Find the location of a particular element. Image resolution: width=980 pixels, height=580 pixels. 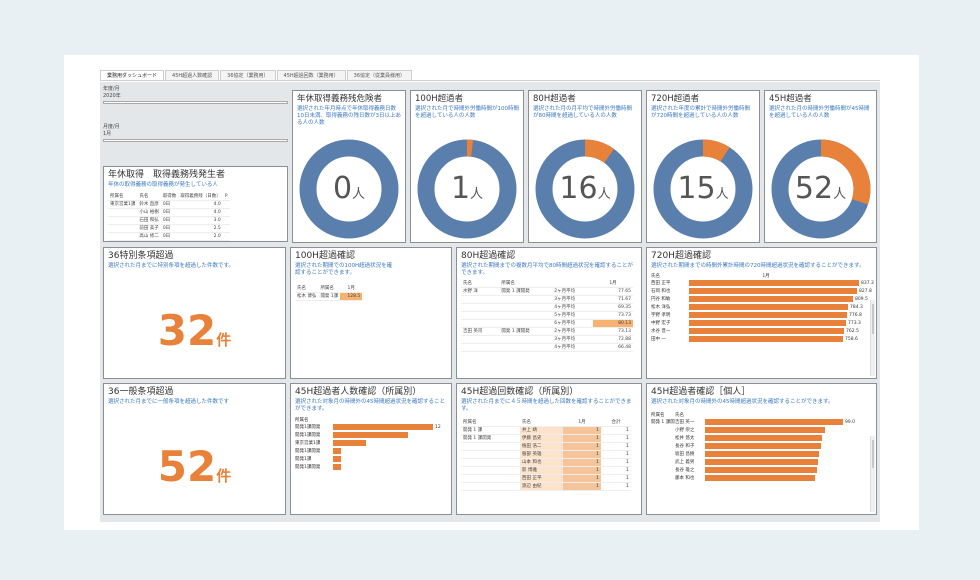

kpi-title: 45H超過者 is located at coordinates (790, 99).